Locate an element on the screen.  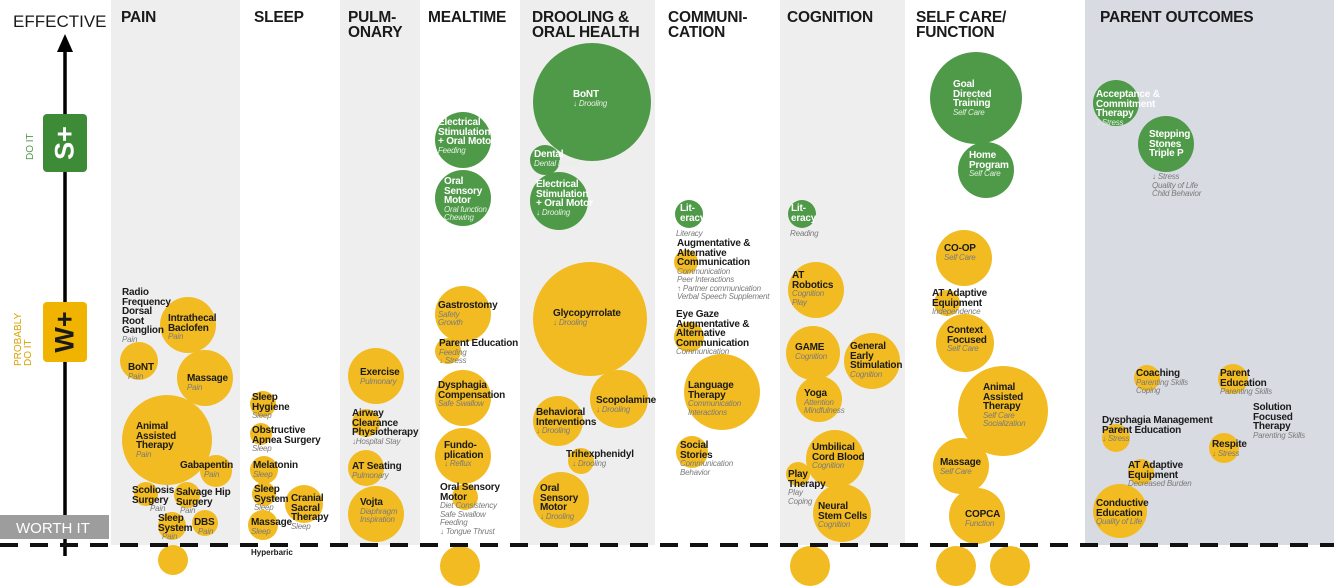
col-sleep: SLEEP is located at coordinates (279, 17).